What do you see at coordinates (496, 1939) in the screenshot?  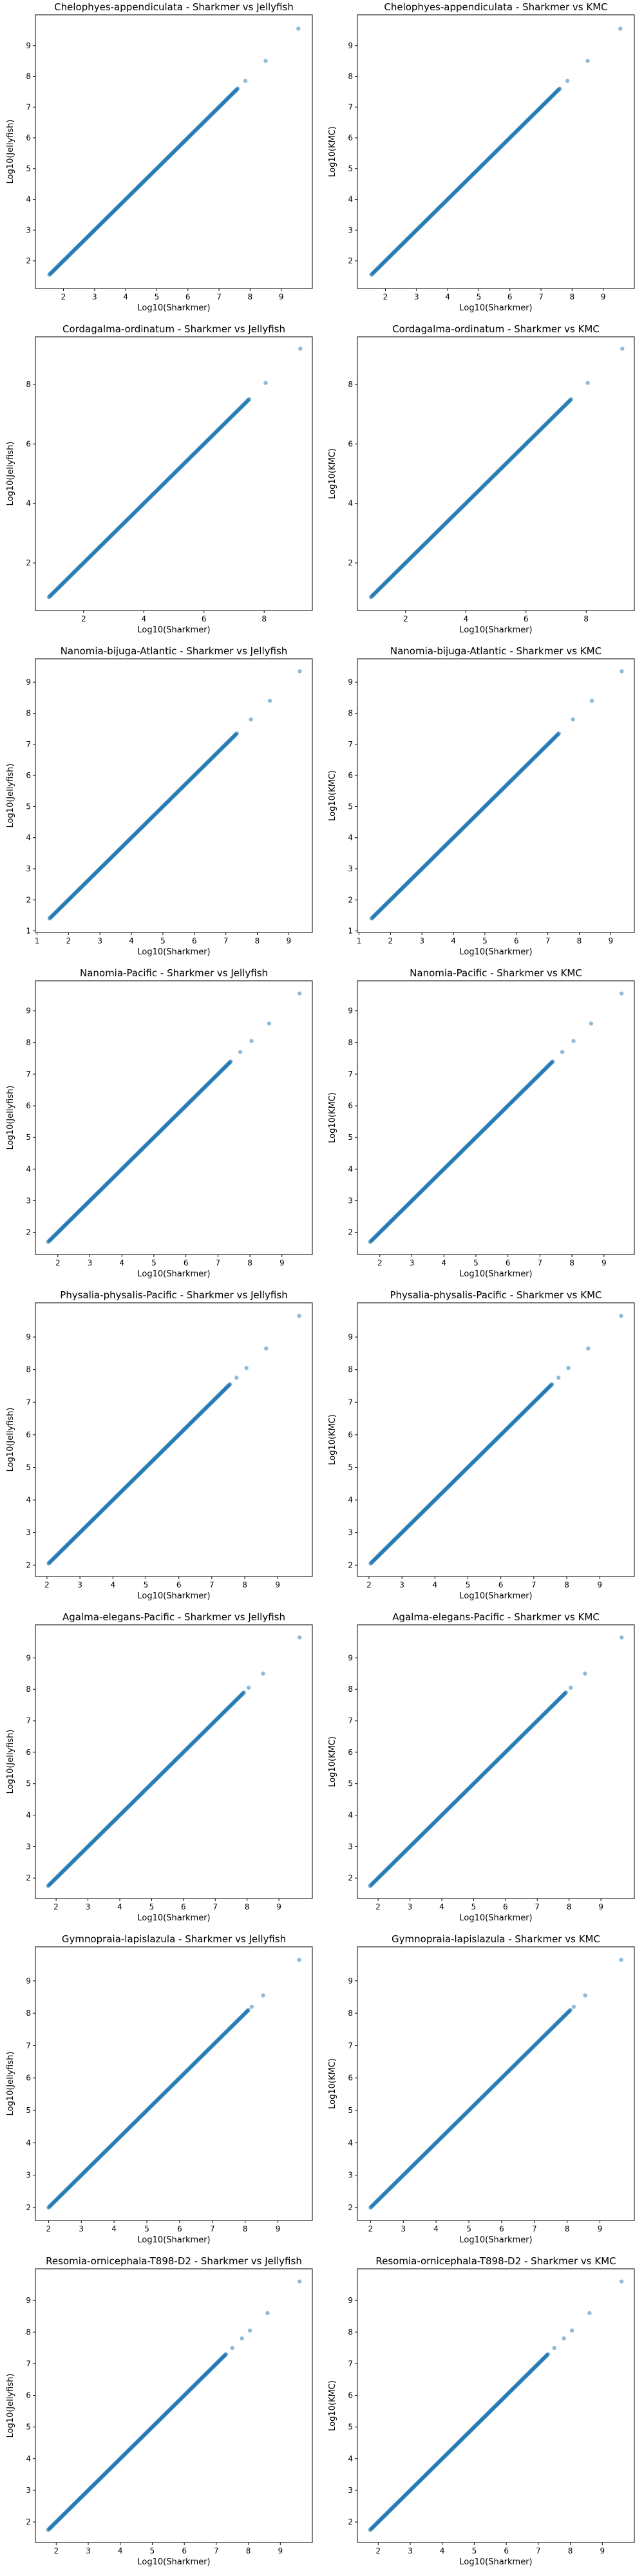 I see `chart-title: Gymnopraia-lapislazula - Sharkmer vs KMC` at bounding box center [496, 1939].